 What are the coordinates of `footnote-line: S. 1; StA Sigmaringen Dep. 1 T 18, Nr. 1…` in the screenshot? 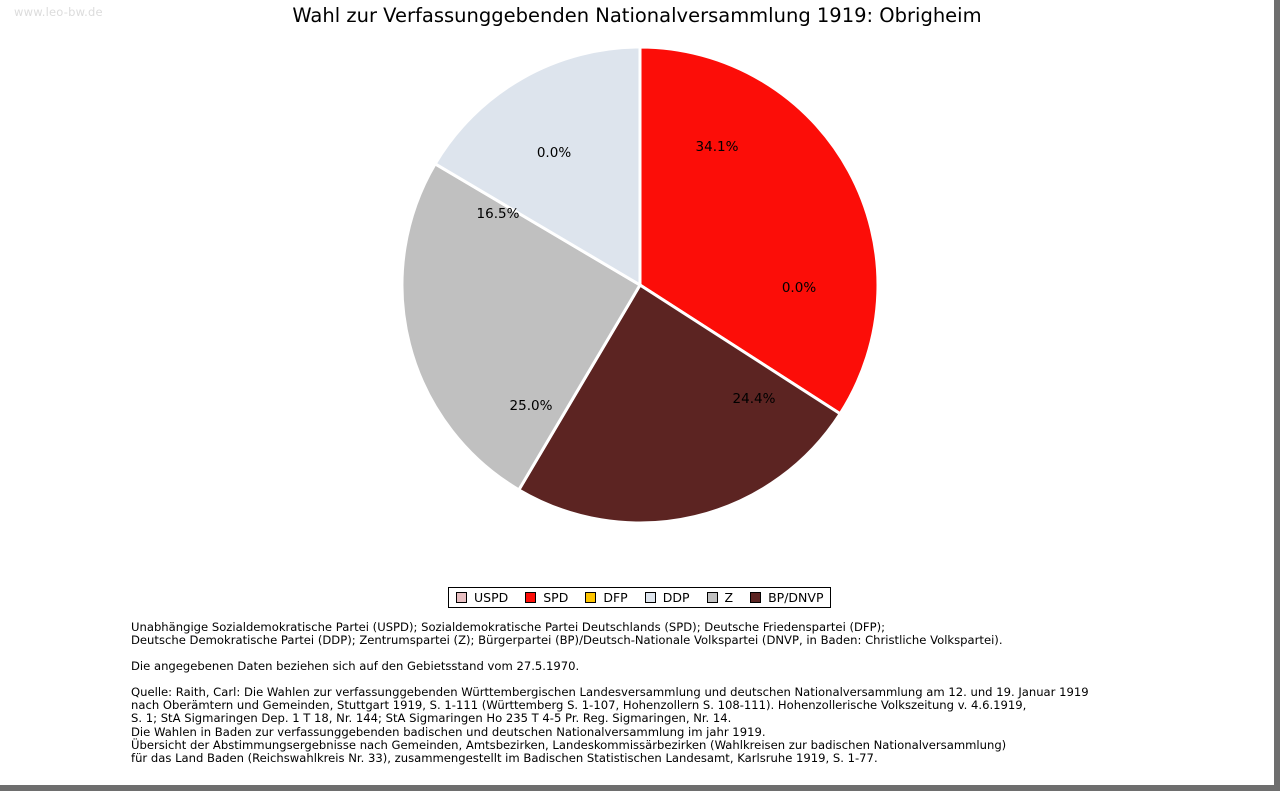 It's located at (431, 718).